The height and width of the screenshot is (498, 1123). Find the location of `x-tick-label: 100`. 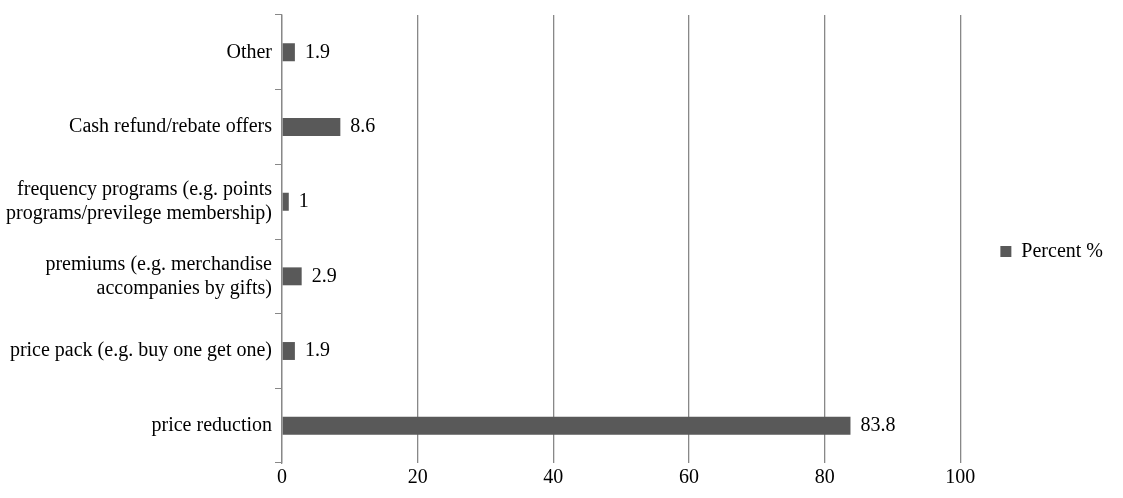

x-tick-label: 100 is located at coordinates (960, 476).